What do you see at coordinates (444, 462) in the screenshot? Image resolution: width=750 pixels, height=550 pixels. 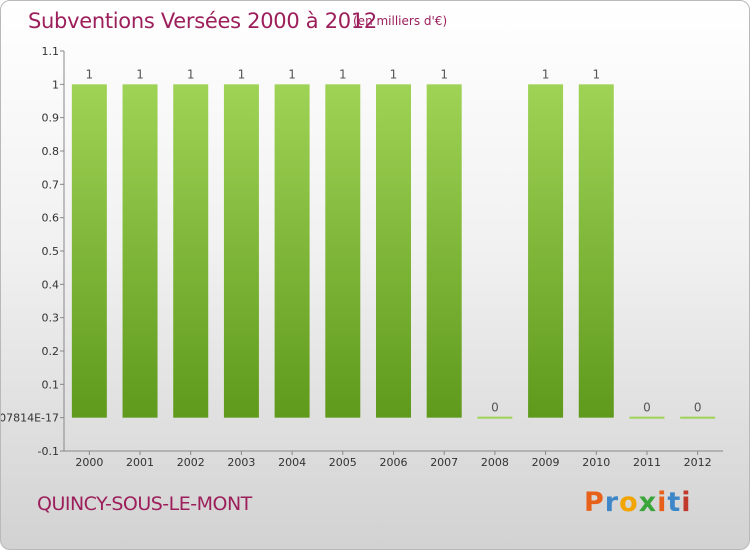 I see `x-tick-label-2007: 2007` at bounding box center [444, 462].